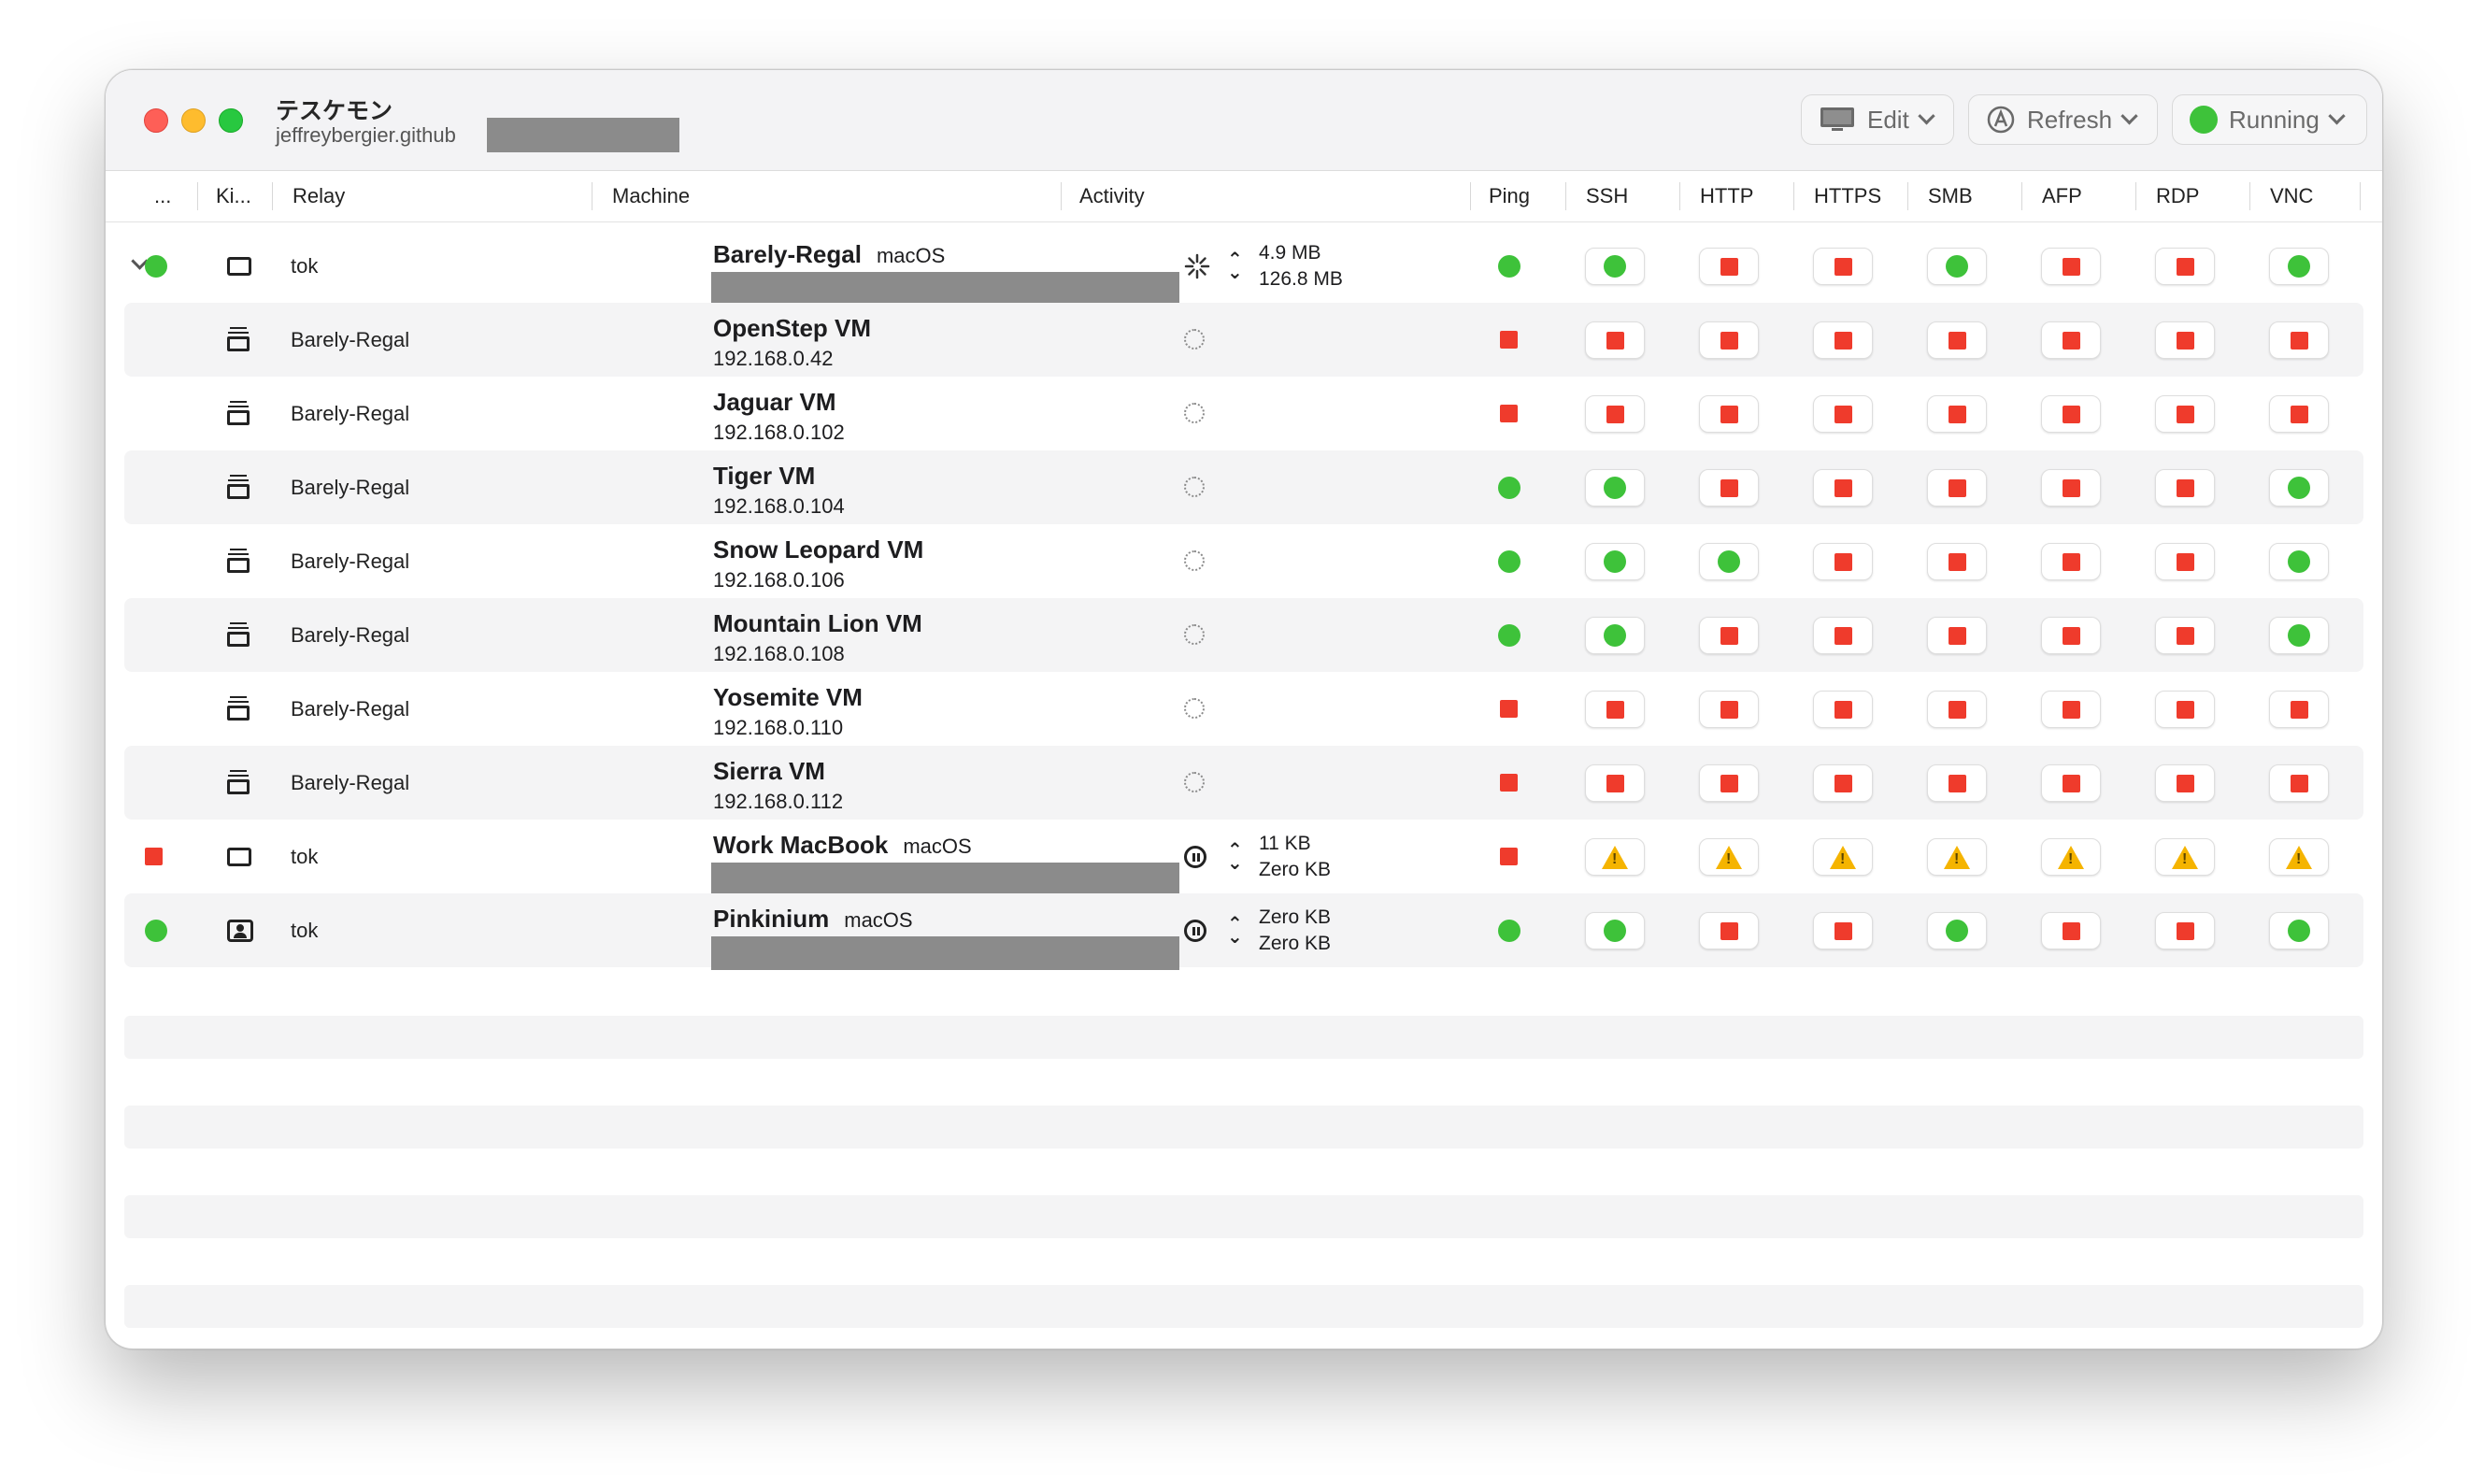  What do you see at coordinates (2292, 195) in the screenshot?
I see `column-header-vnc: VNC` at bounding box center [2292, 195].